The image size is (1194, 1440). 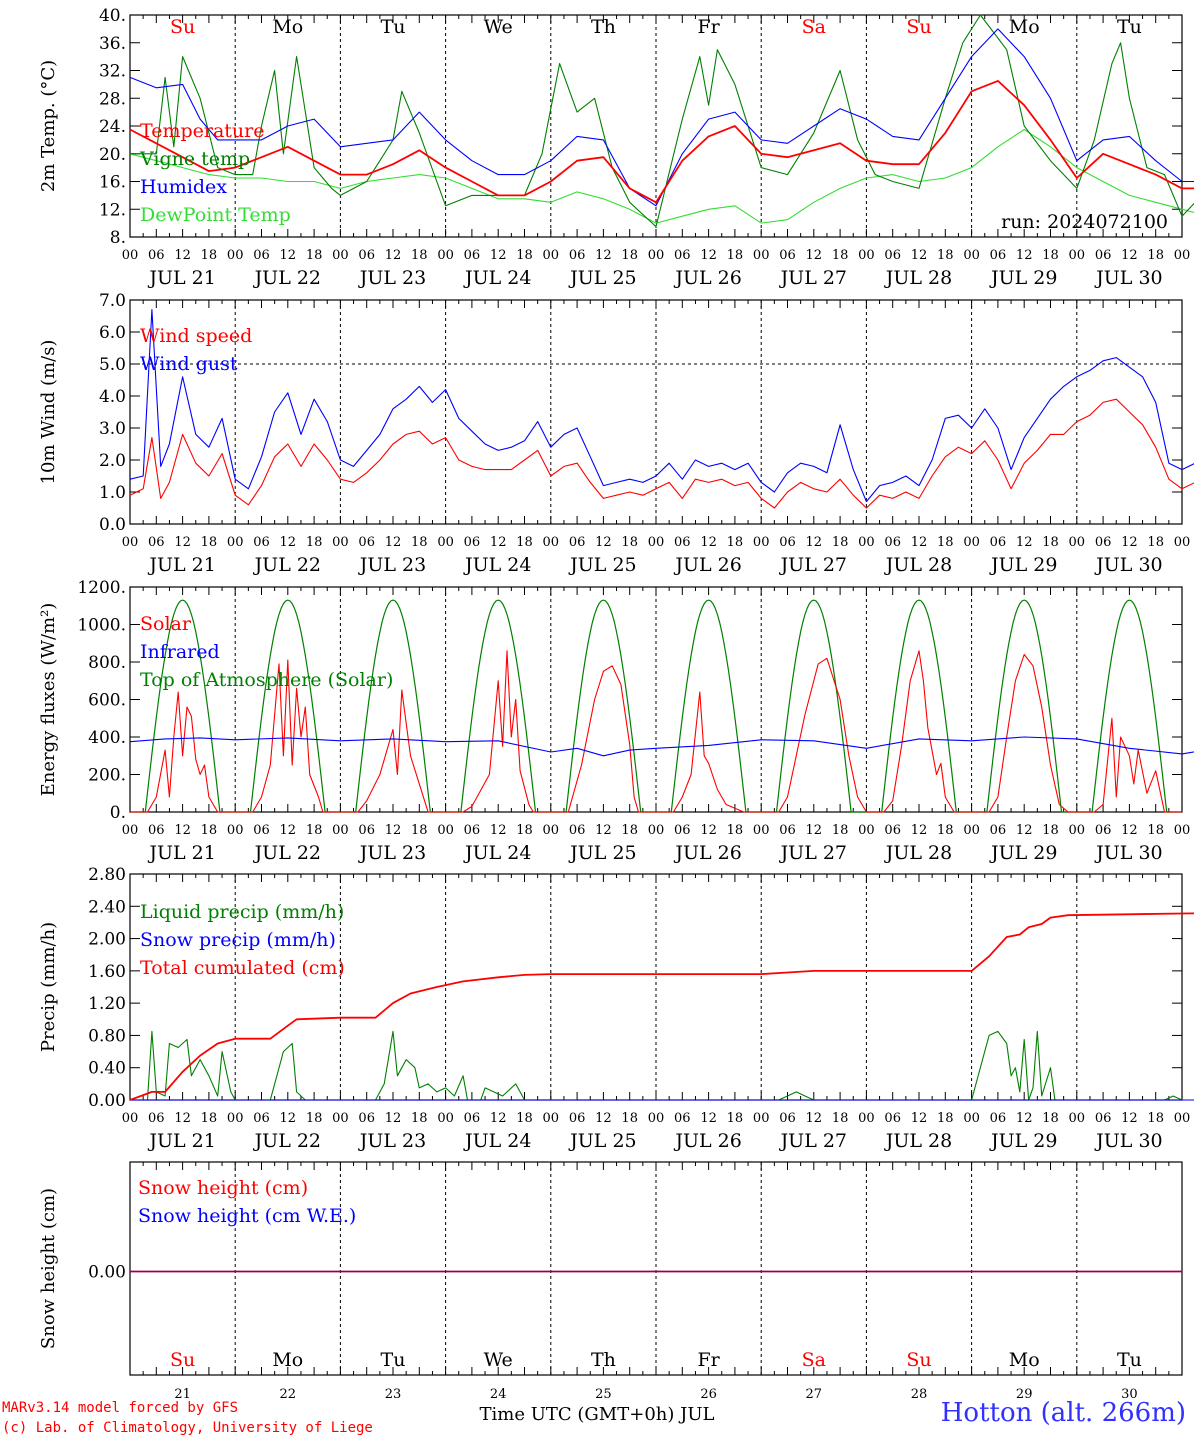 I want to click on weekday-label-bottom: Tu, so click(x=393, y=1360).